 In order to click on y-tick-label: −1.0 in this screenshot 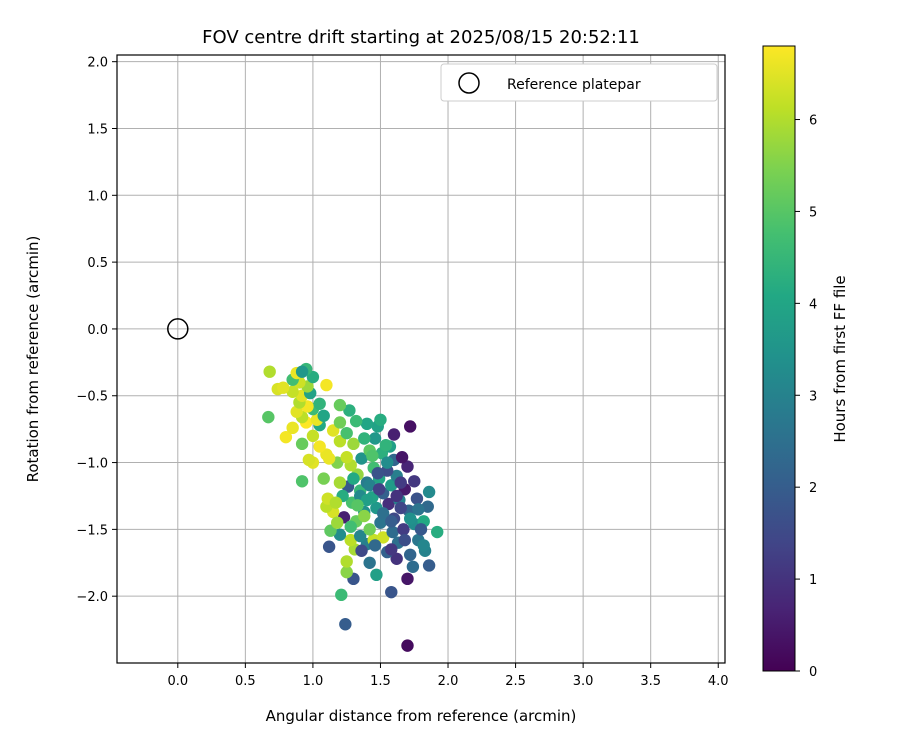, I will do `click(92, 464)`.